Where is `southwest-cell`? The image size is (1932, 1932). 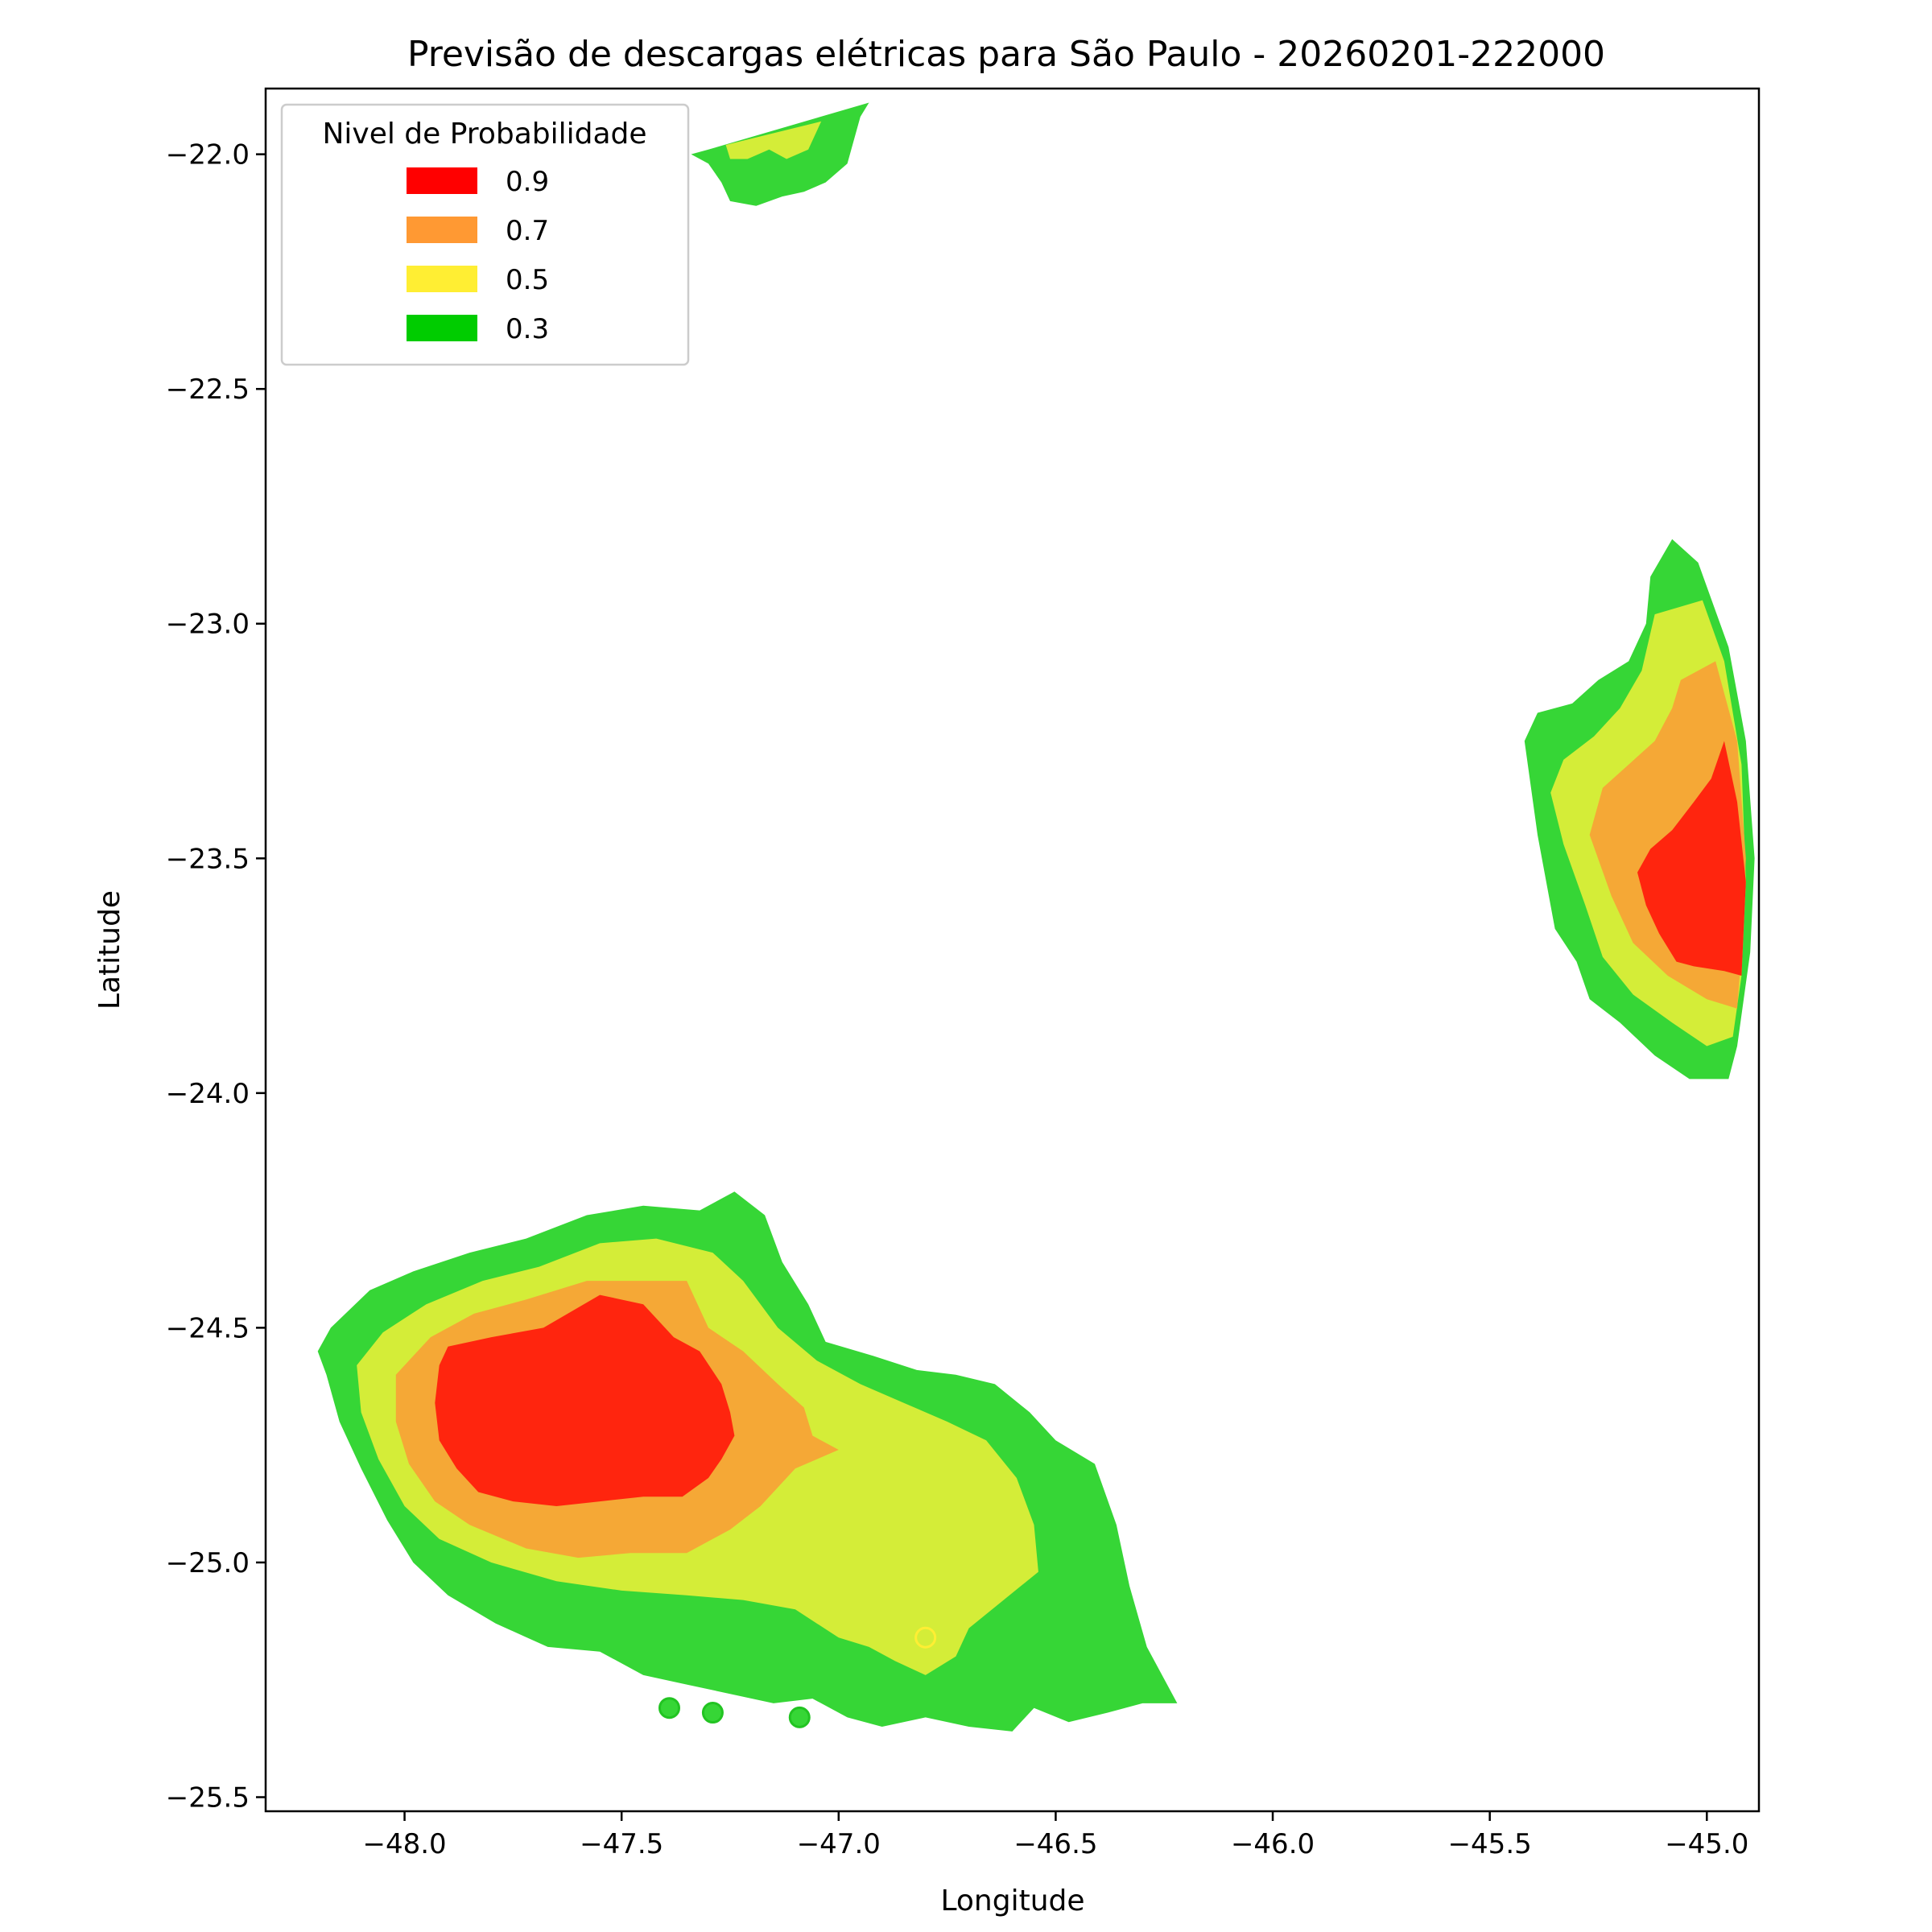
southwest-cell is located at coordinates (747, 1461).